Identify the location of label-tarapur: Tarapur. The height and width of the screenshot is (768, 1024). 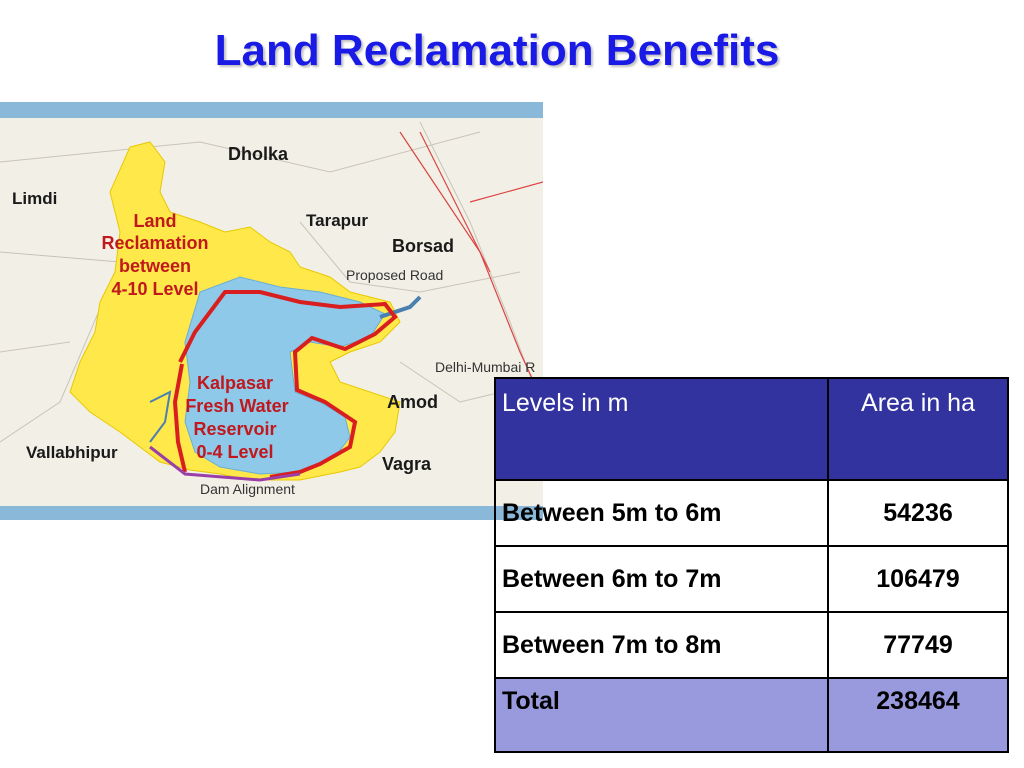
(337, 220).